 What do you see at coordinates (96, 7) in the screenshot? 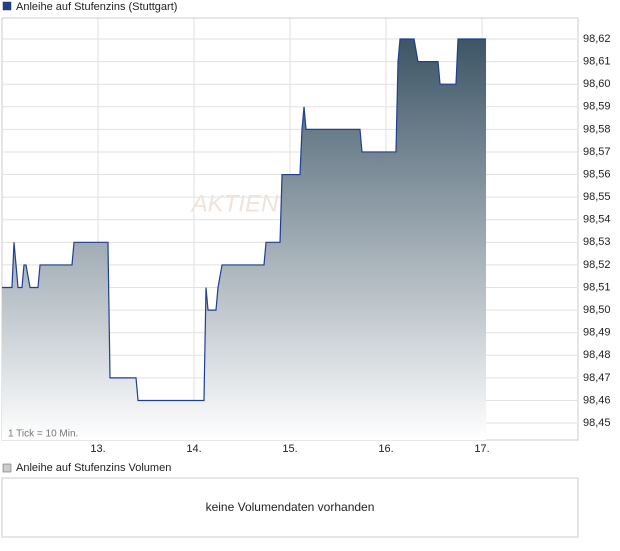
I see `legend-label: Anleihe auf Stufenzins (Stuttgart)` at bounding box center [96, 7].